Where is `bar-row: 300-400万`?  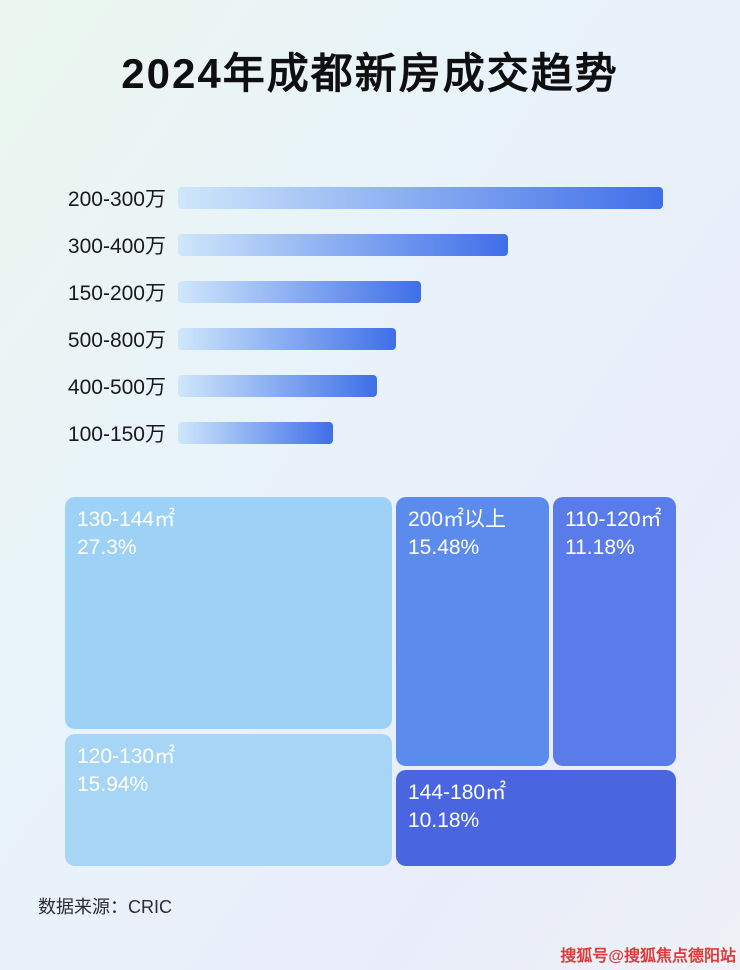 bar-row: 300-400万 is located at coordinates (371, 244).